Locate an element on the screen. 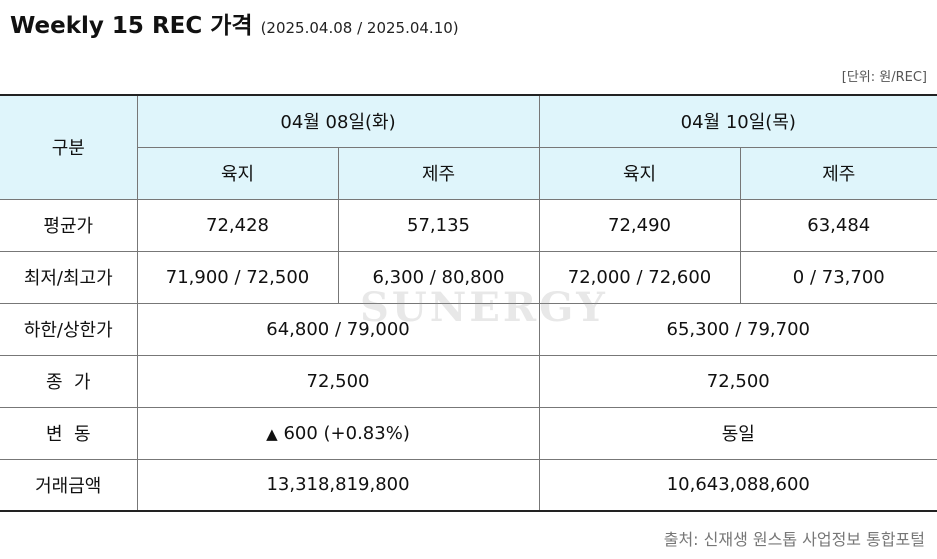 The width and height of the screenshot is (937, 559). up-triangle-icon: ▲ is located at coordinates (272, 433).